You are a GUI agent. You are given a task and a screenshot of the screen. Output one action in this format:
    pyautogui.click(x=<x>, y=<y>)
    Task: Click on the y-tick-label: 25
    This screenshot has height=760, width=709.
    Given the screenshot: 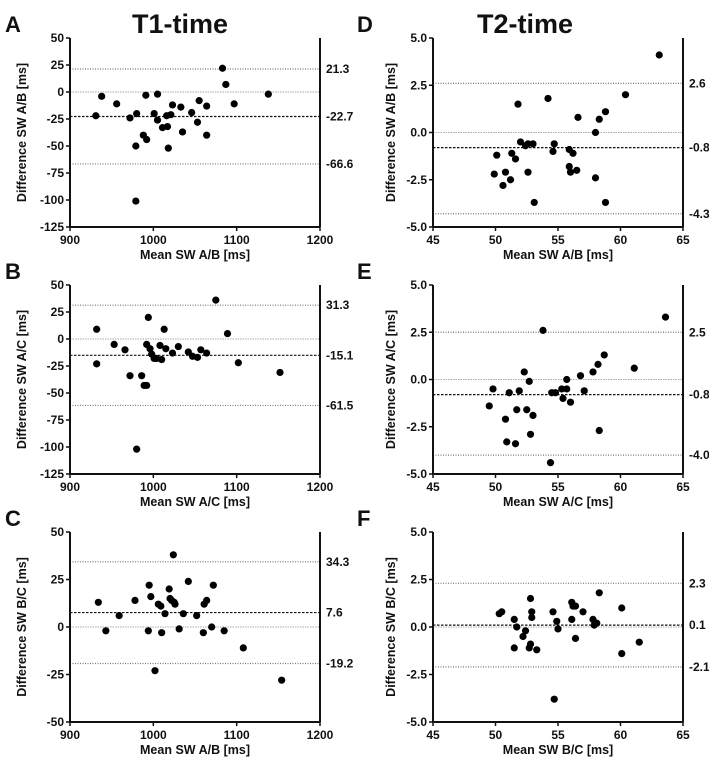 What is the action you would take?
    pyautogui.click(x=58, y=580)
    